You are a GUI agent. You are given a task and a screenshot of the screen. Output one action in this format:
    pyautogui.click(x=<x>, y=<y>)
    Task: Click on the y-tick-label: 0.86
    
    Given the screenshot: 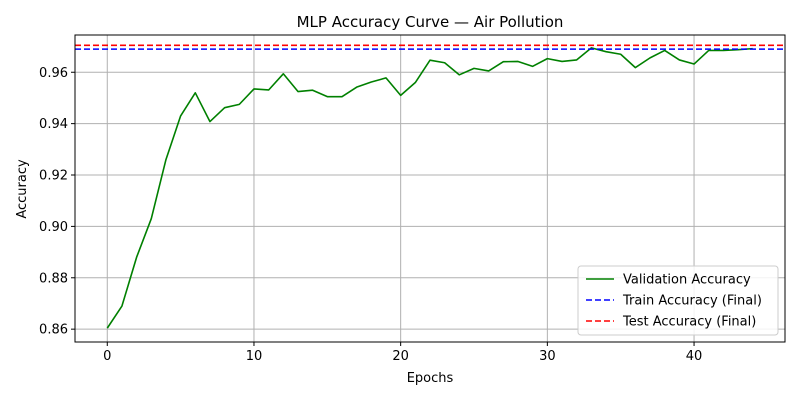 What is the action you would take?
    pyautogui.click(x=53, y=330)
    